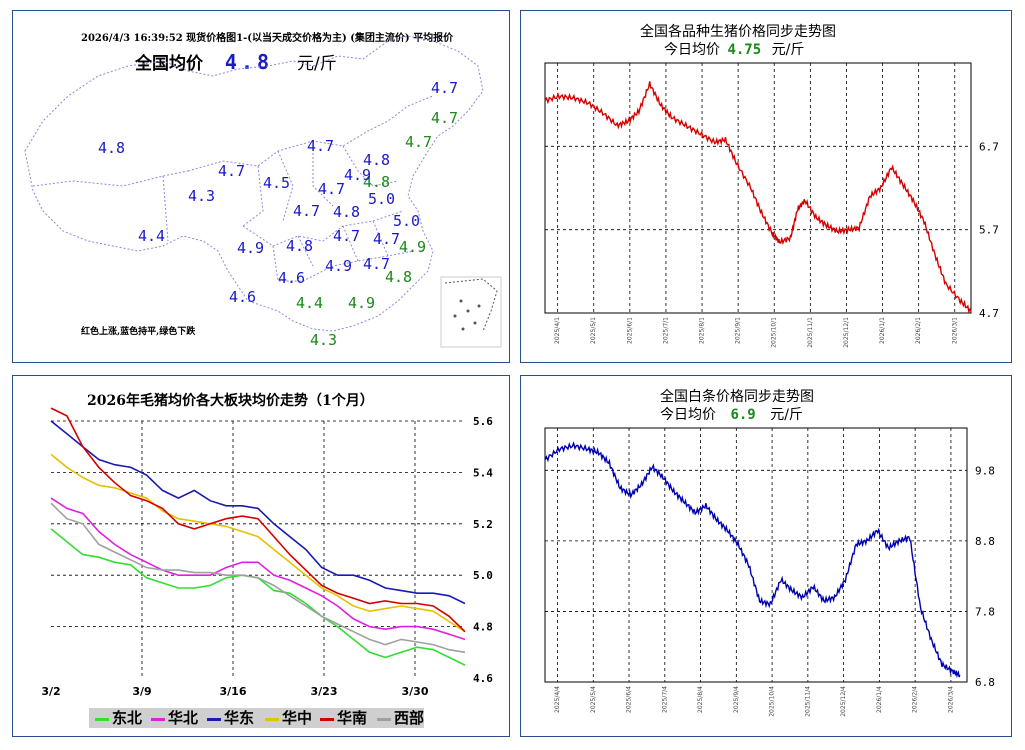 Image resolution: width=1025 pixels, height=750 pixels. Describe the element at coordinates (950, 699) in the screenshot. I see `x-tick-label: 2026/3/4` at that location.